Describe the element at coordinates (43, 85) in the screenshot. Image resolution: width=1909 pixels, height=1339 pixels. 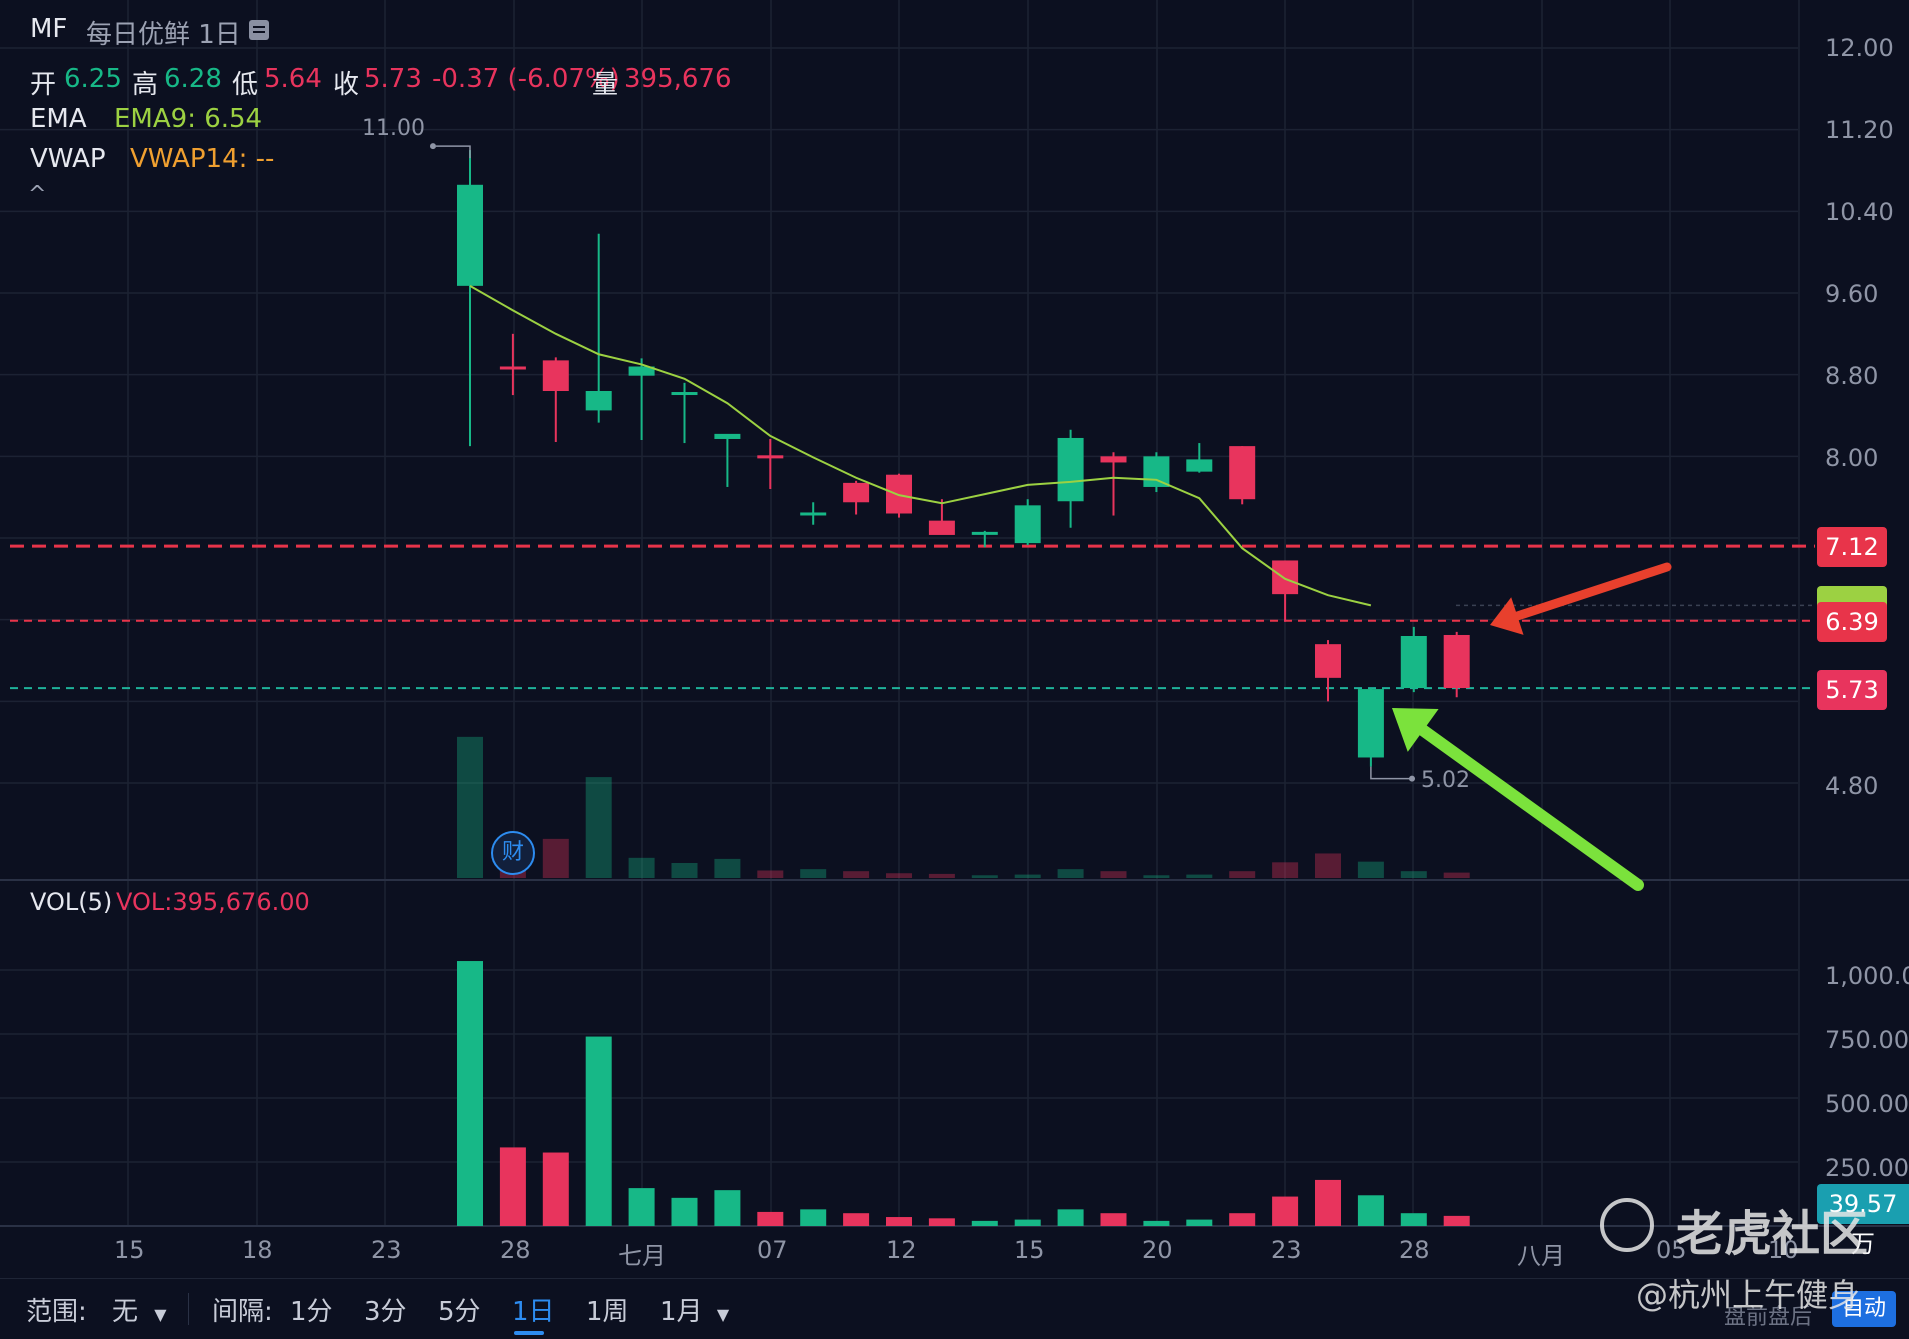
I see `open-label: 开` at that location.